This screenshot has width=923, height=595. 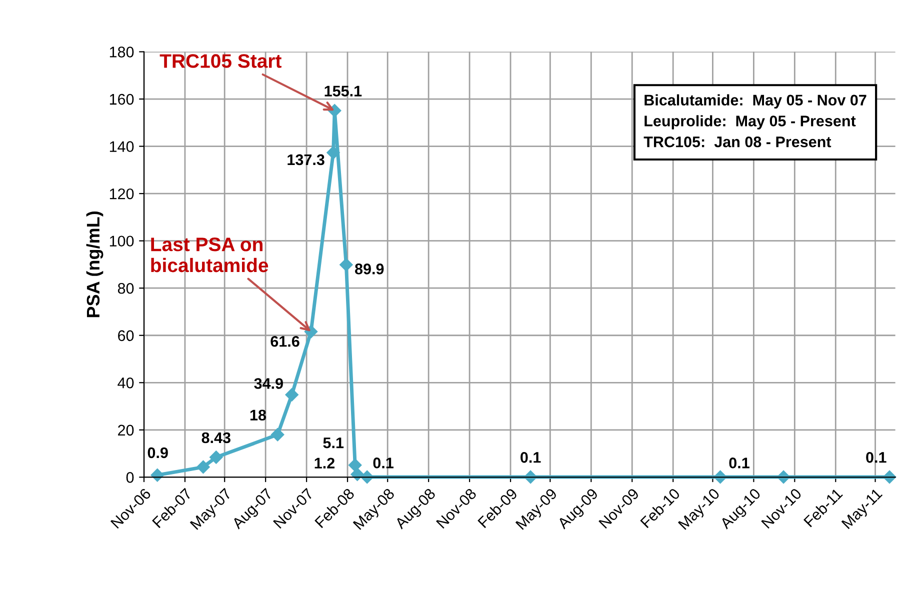 What do you see at coordinates (221, 61) in the screenshot?
I see `annotation: TRC105 Start` at bounding box center [221, 61].